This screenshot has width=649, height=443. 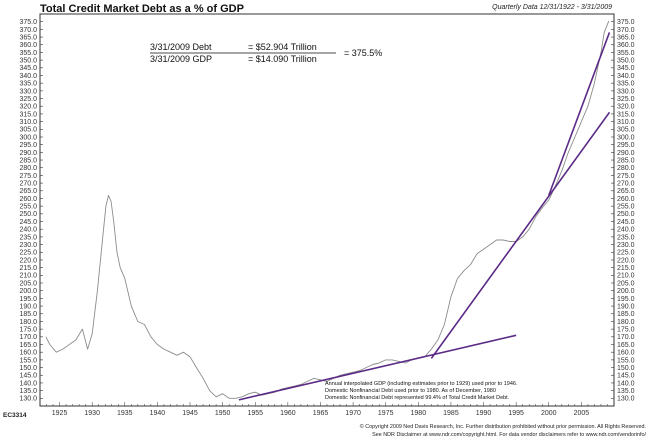 What do you see at coordinates (181, 47) in the screenshot?
I see `debt-label: 3/31/2009 Debt` at bounding box center [181, 47].